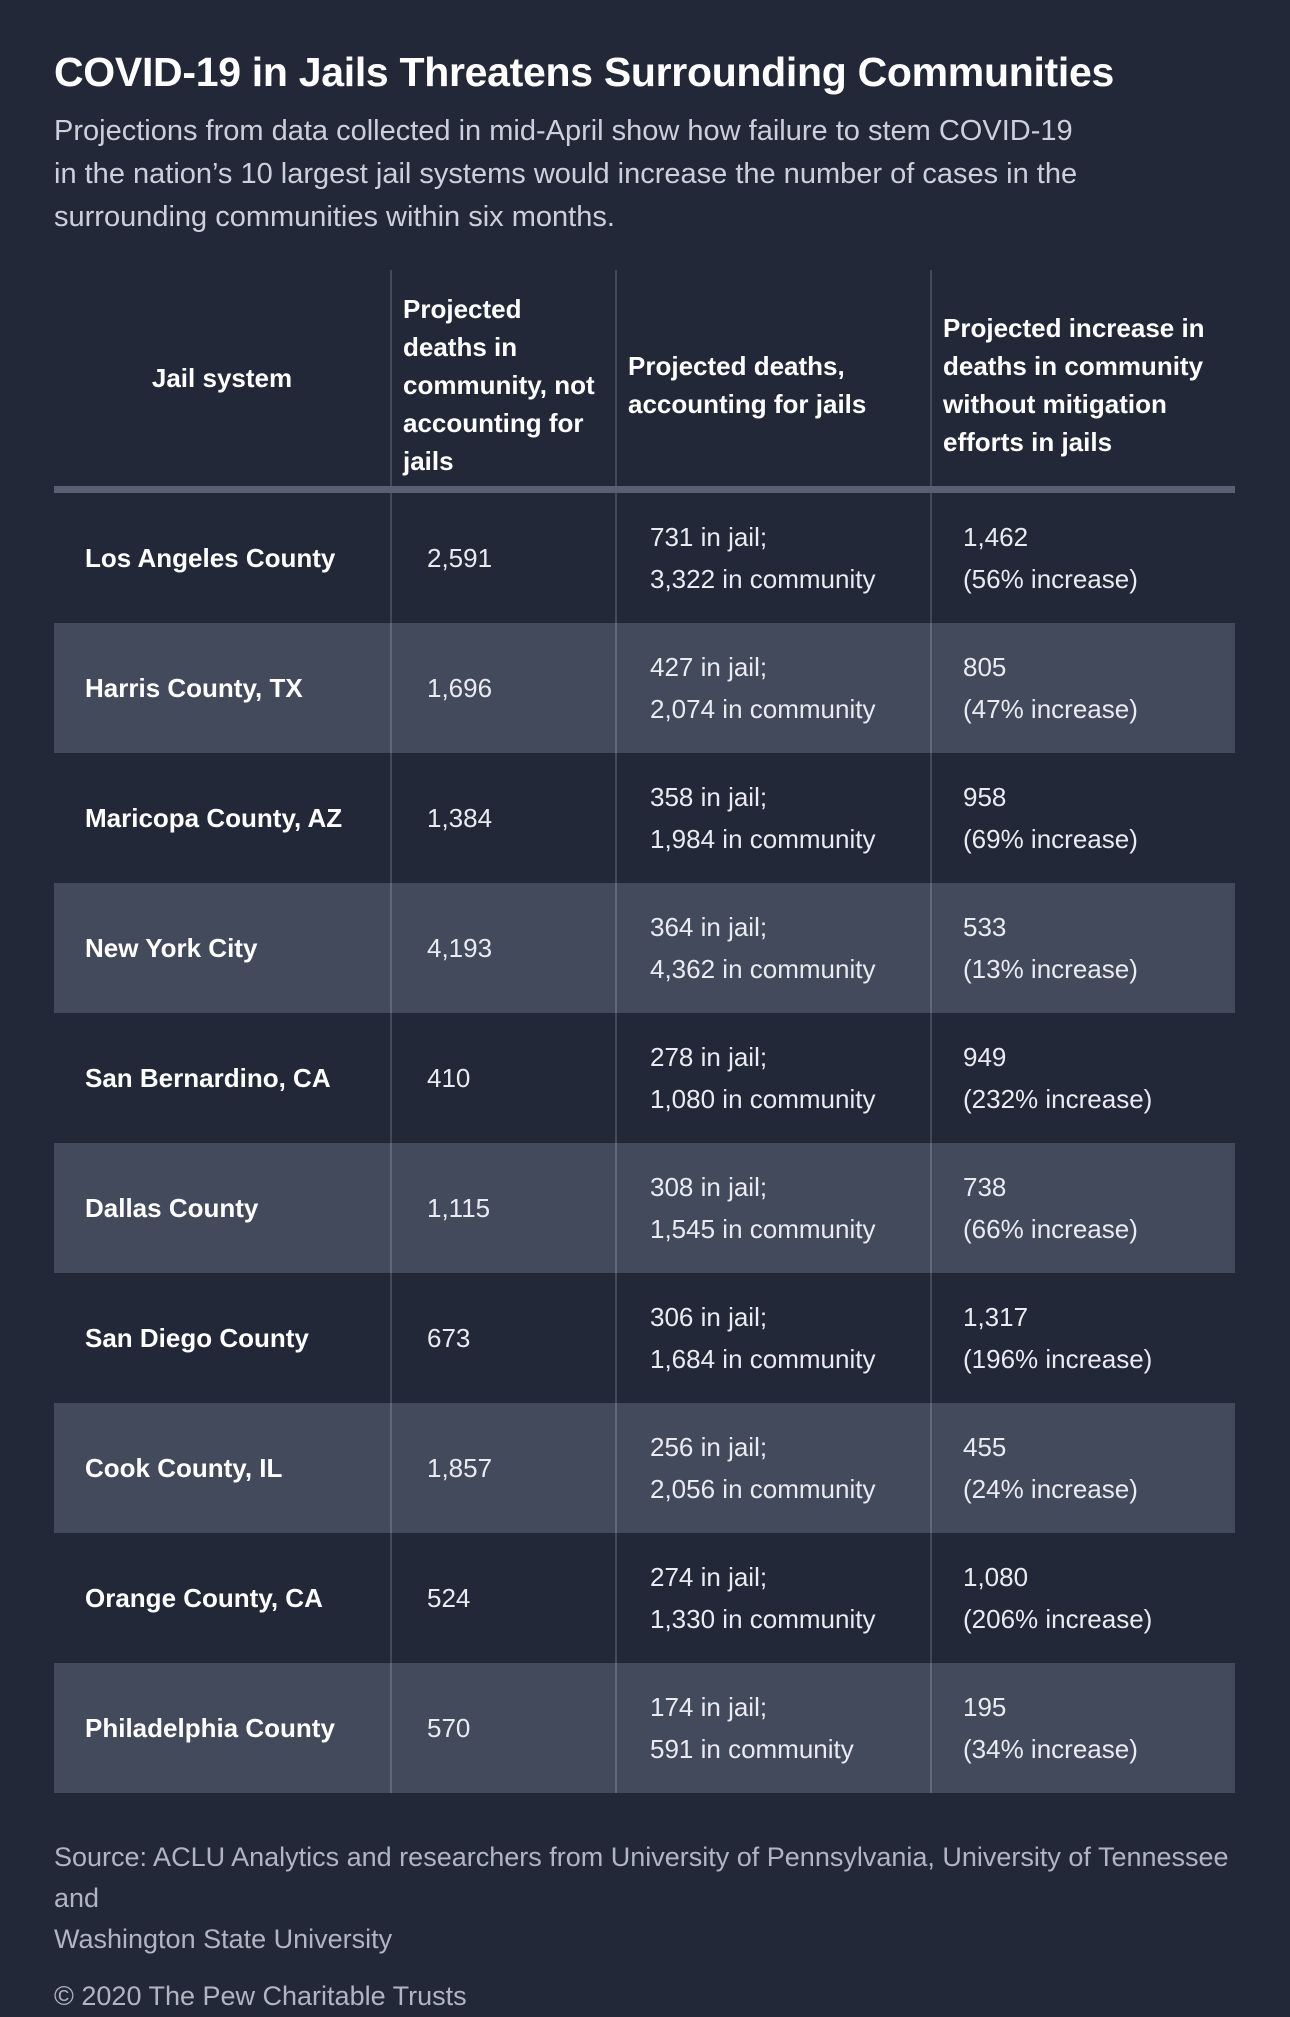  What do you see at coordinates (763, 709) in the screenshot?
I see `in-community-line: 2,074 in community` at bounding box center [763, 709].